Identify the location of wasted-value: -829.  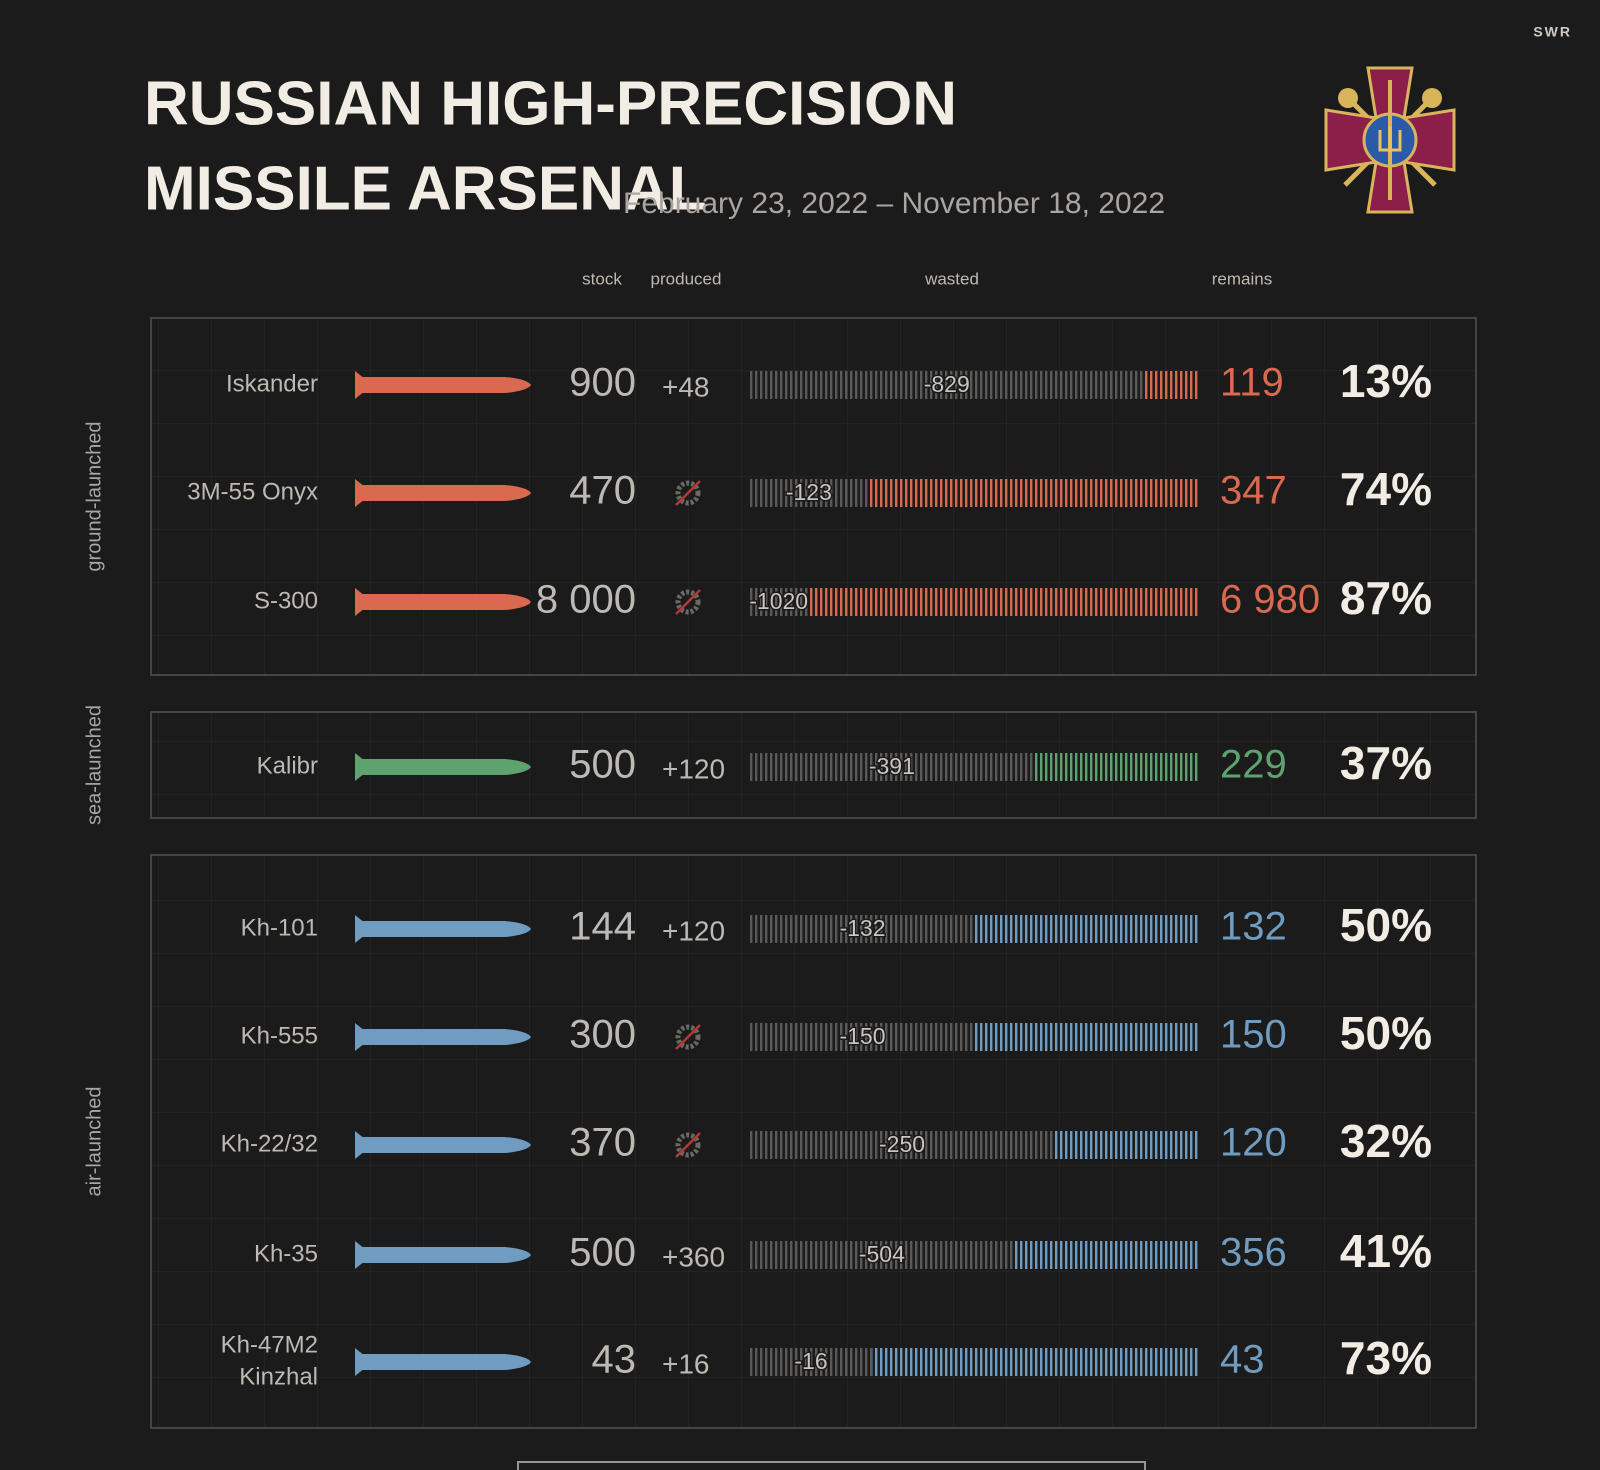
(947, 384).